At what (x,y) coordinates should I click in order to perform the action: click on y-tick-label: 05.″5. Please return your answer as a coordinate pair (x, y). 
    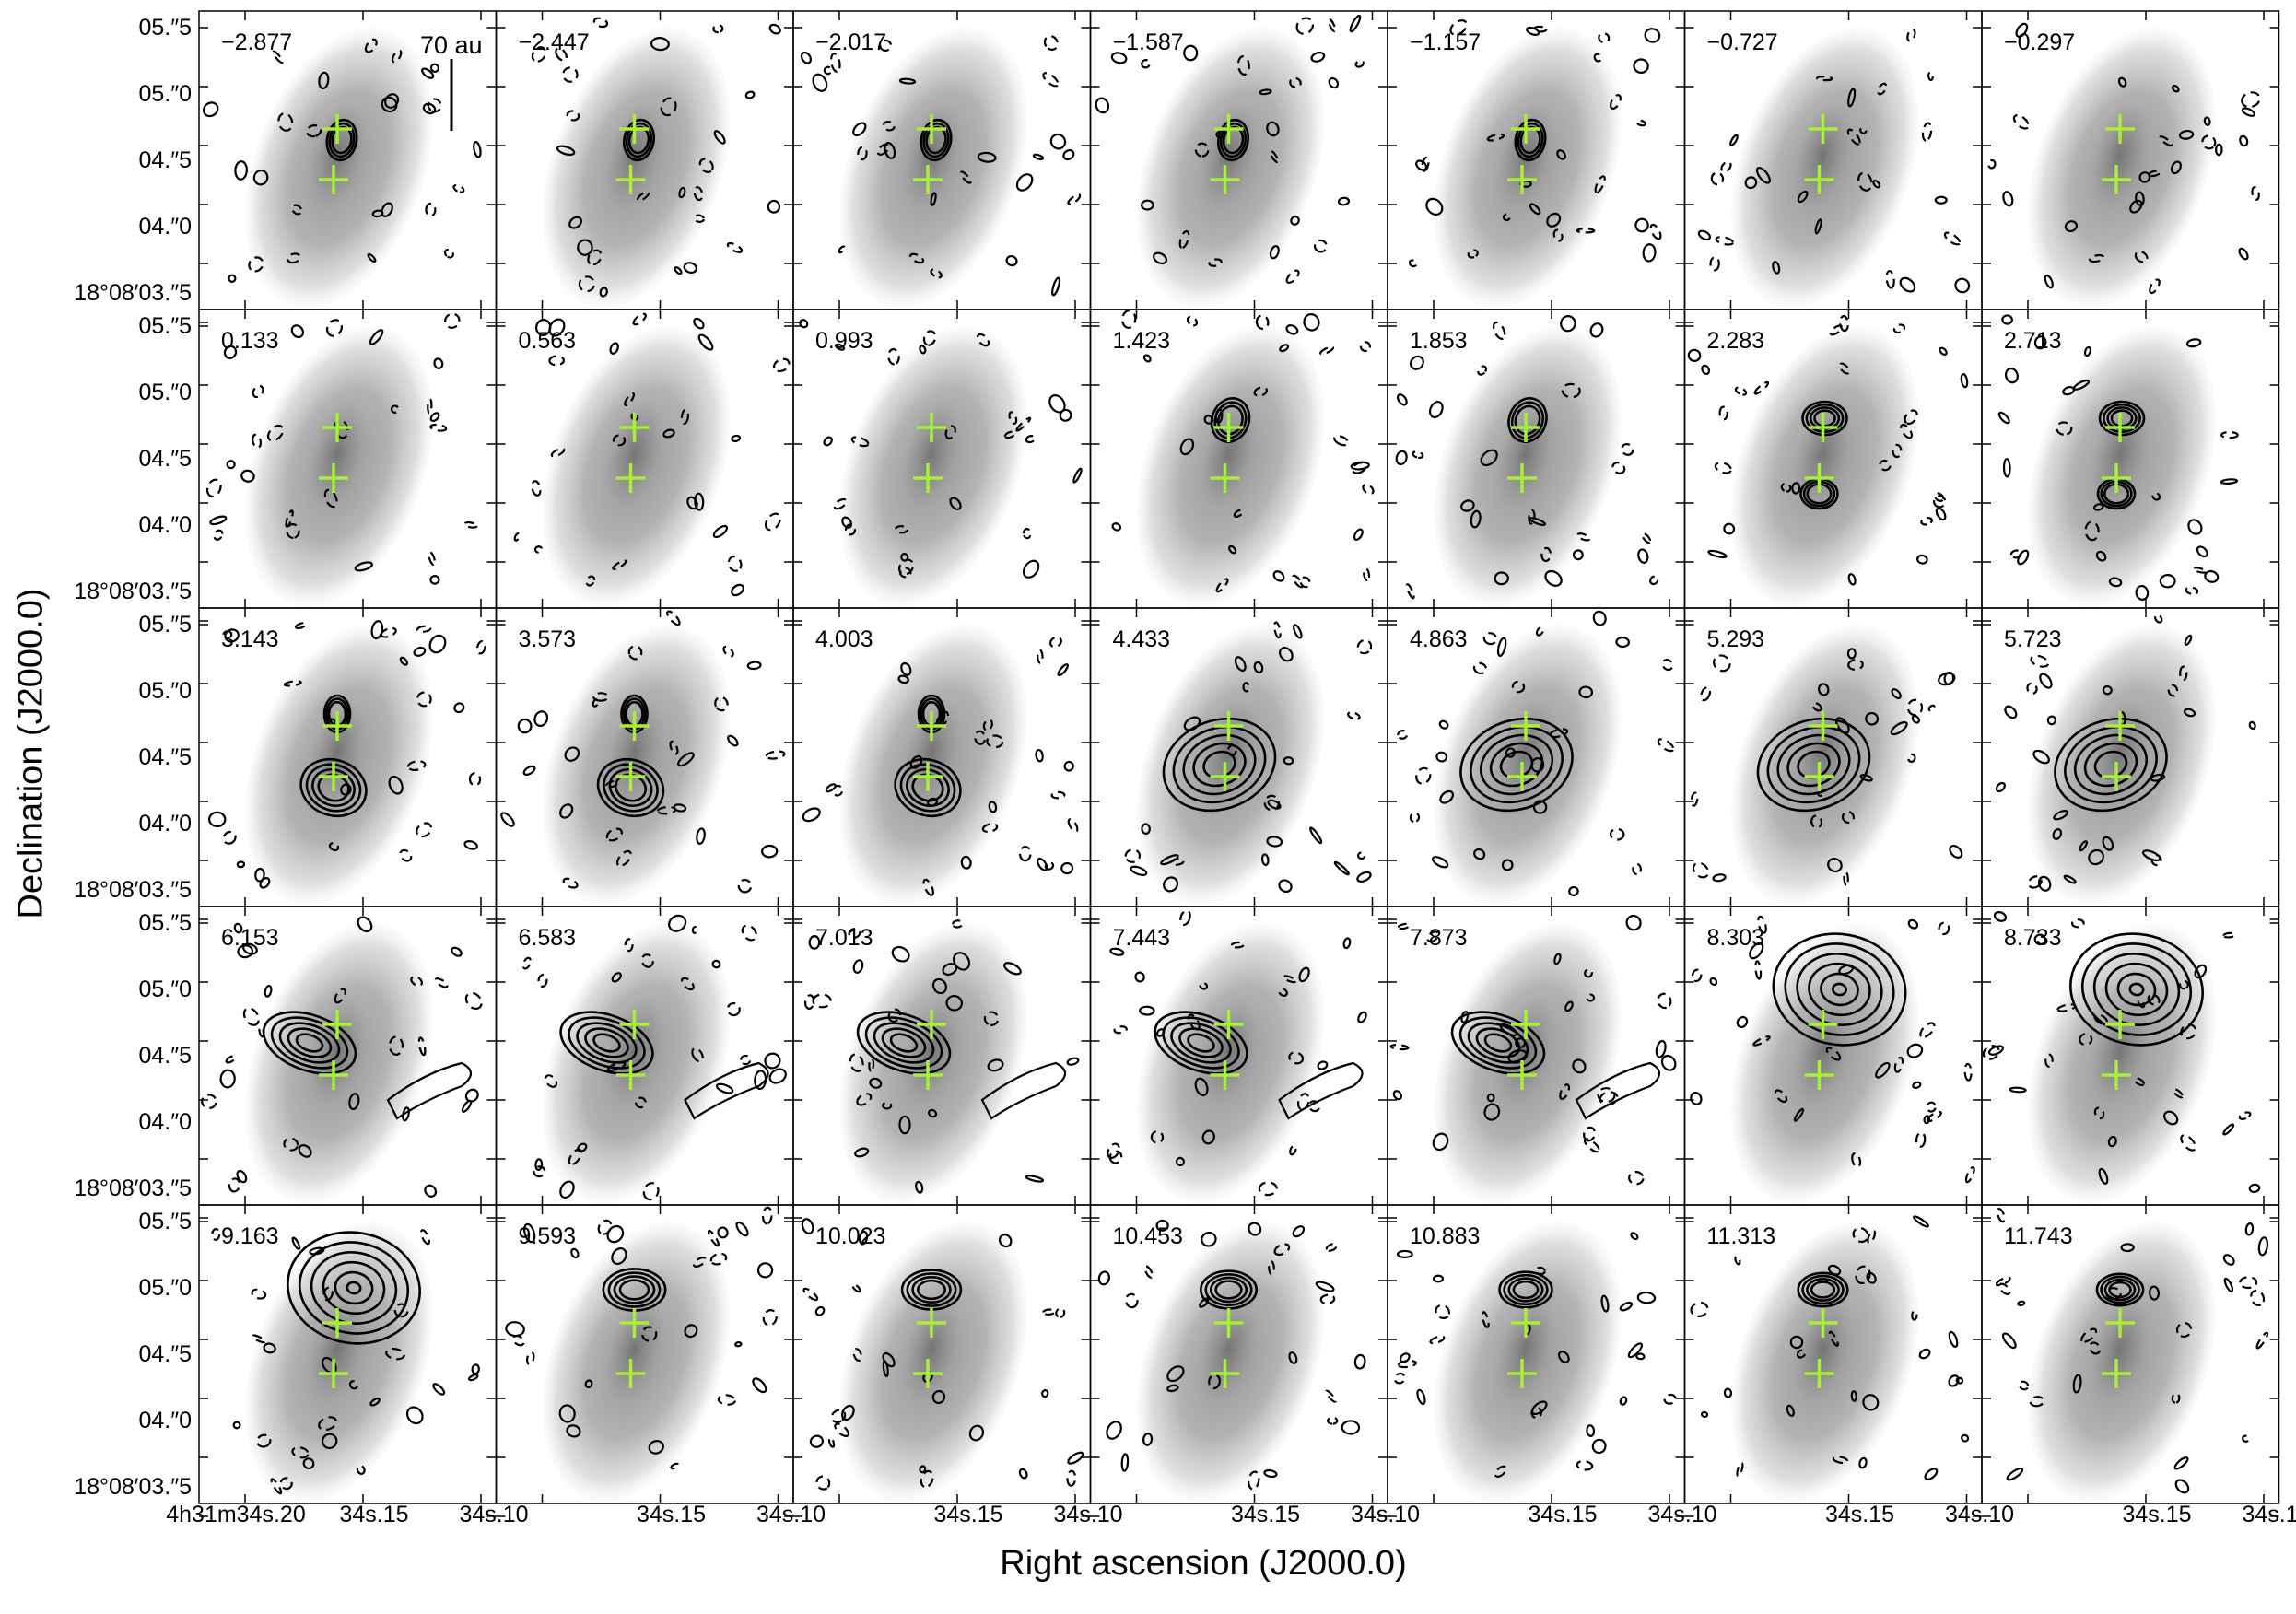
    Looking at the image, I should click on (165, 1221).